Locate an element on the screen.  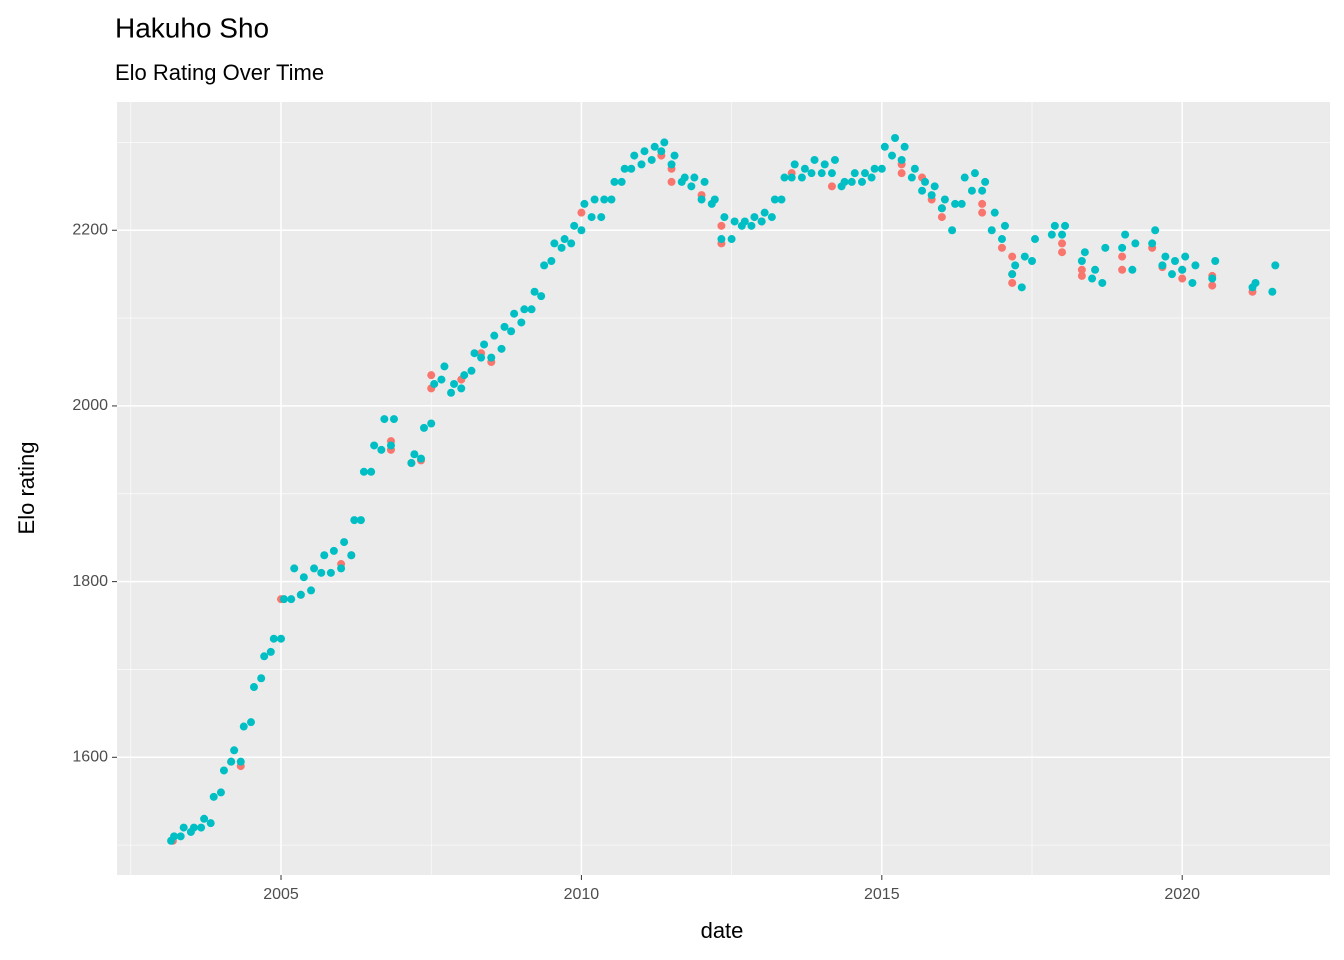
x-axis-label: date is located at coordinates (722, 930).